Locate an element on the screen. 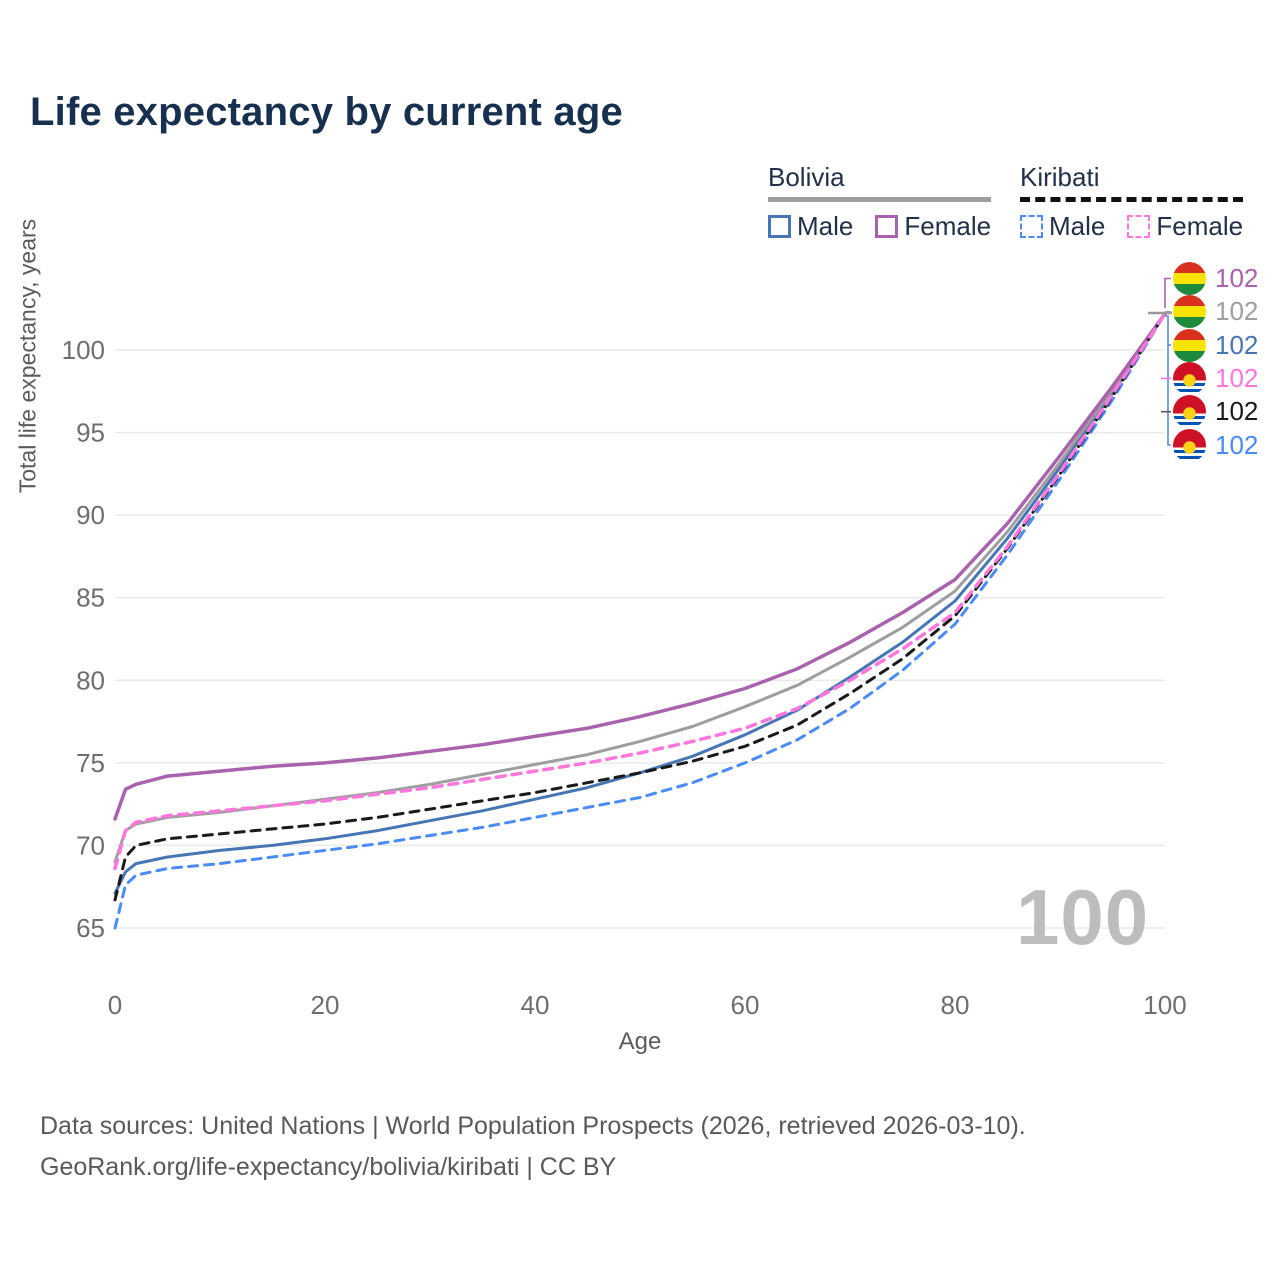 This screenshot has width=1280, height=1280. kiribati-line-sample is located at coordinates (1132, 199).